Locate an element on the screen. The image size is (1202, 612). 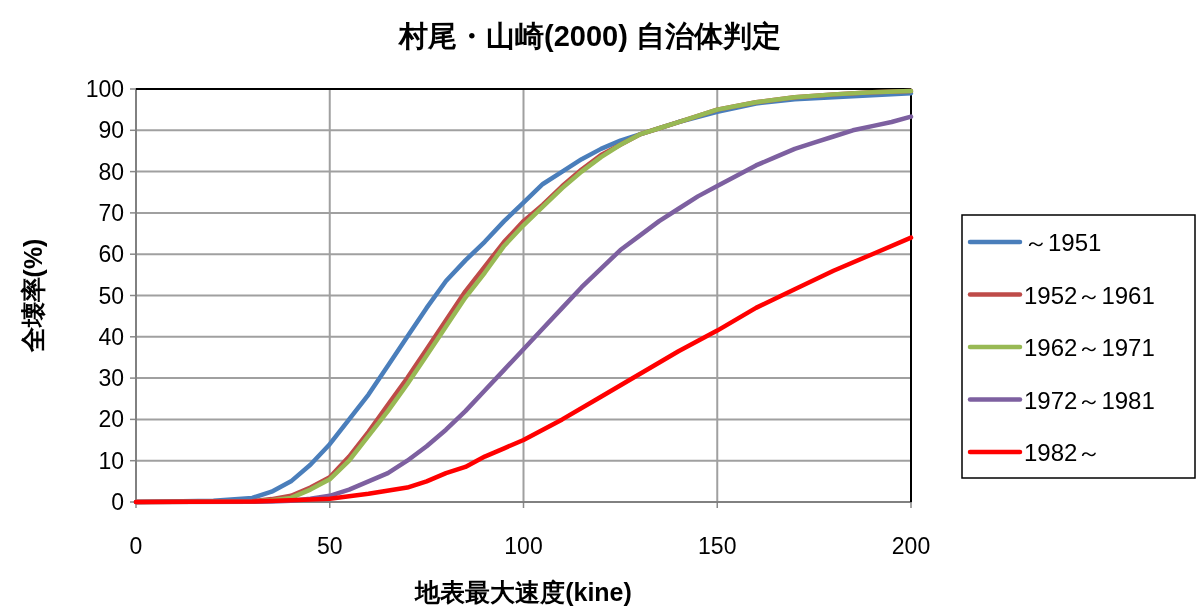
y-tick-label: 30 is located at coordinates (111, 378).